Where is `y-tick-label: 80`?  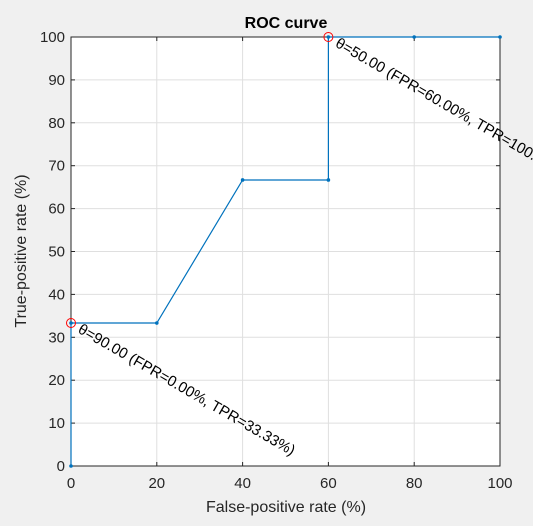
y-tick-label: 80 is located at coordinates (56, 123).